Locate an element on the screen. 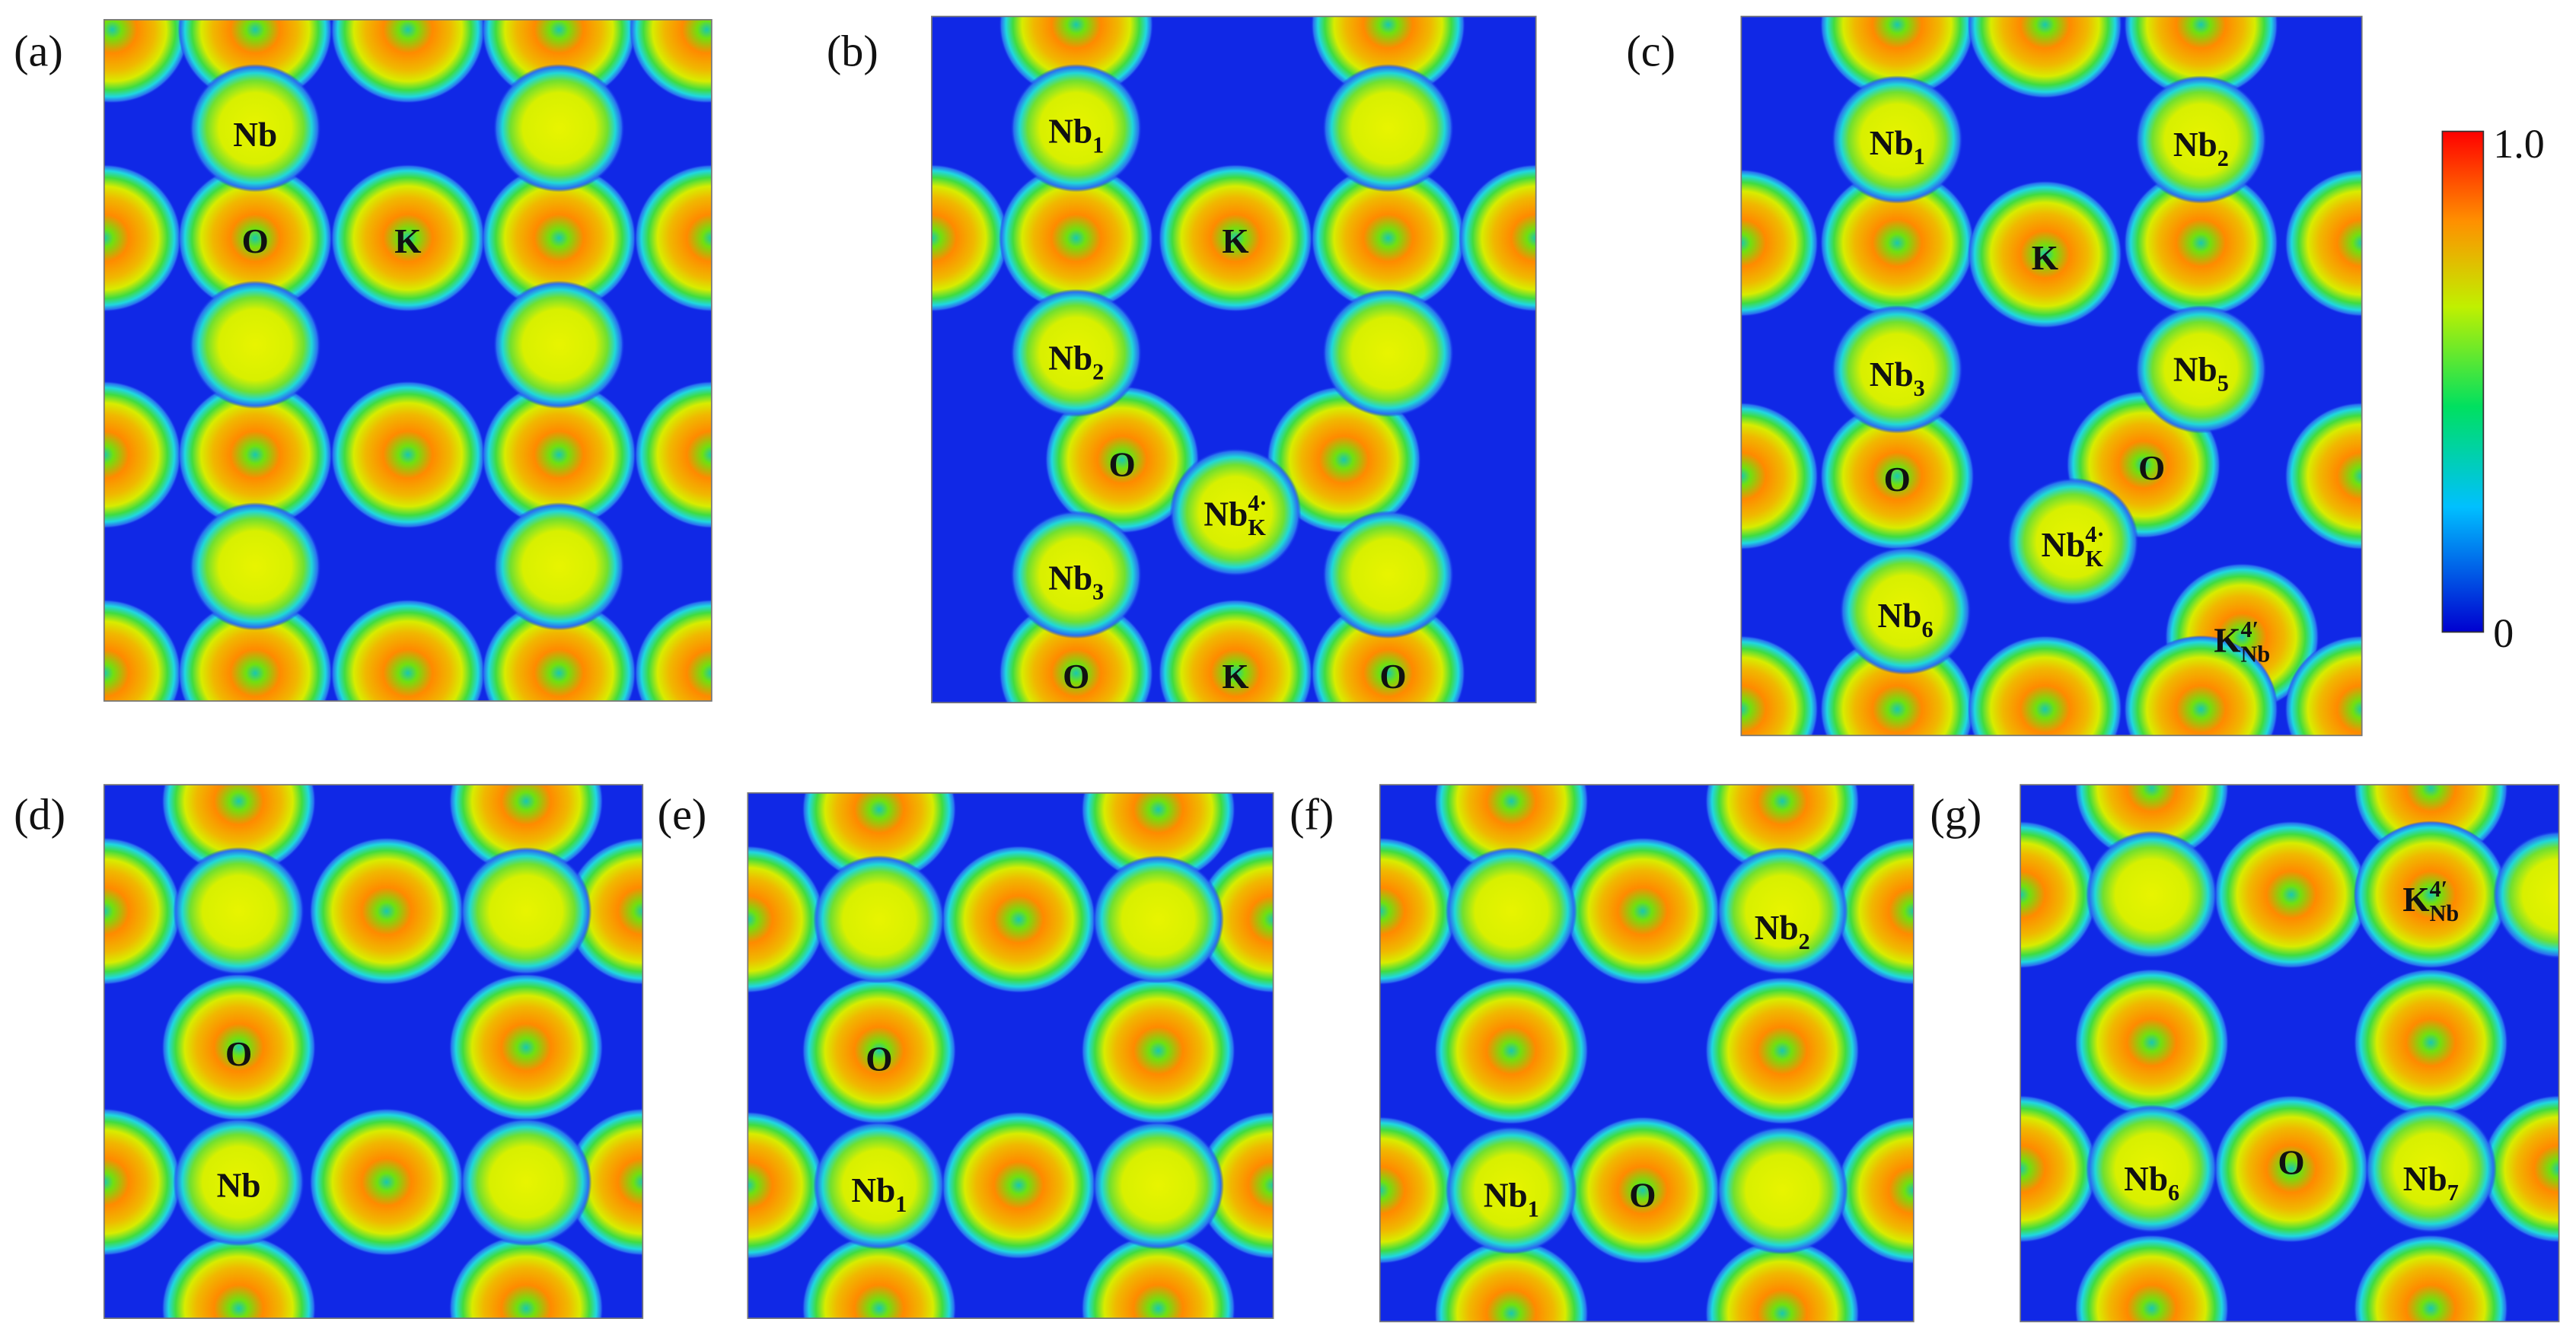 This screenshot has width=2576, height=1338. panel-label: (g) is located at coordinates (1955, 814).